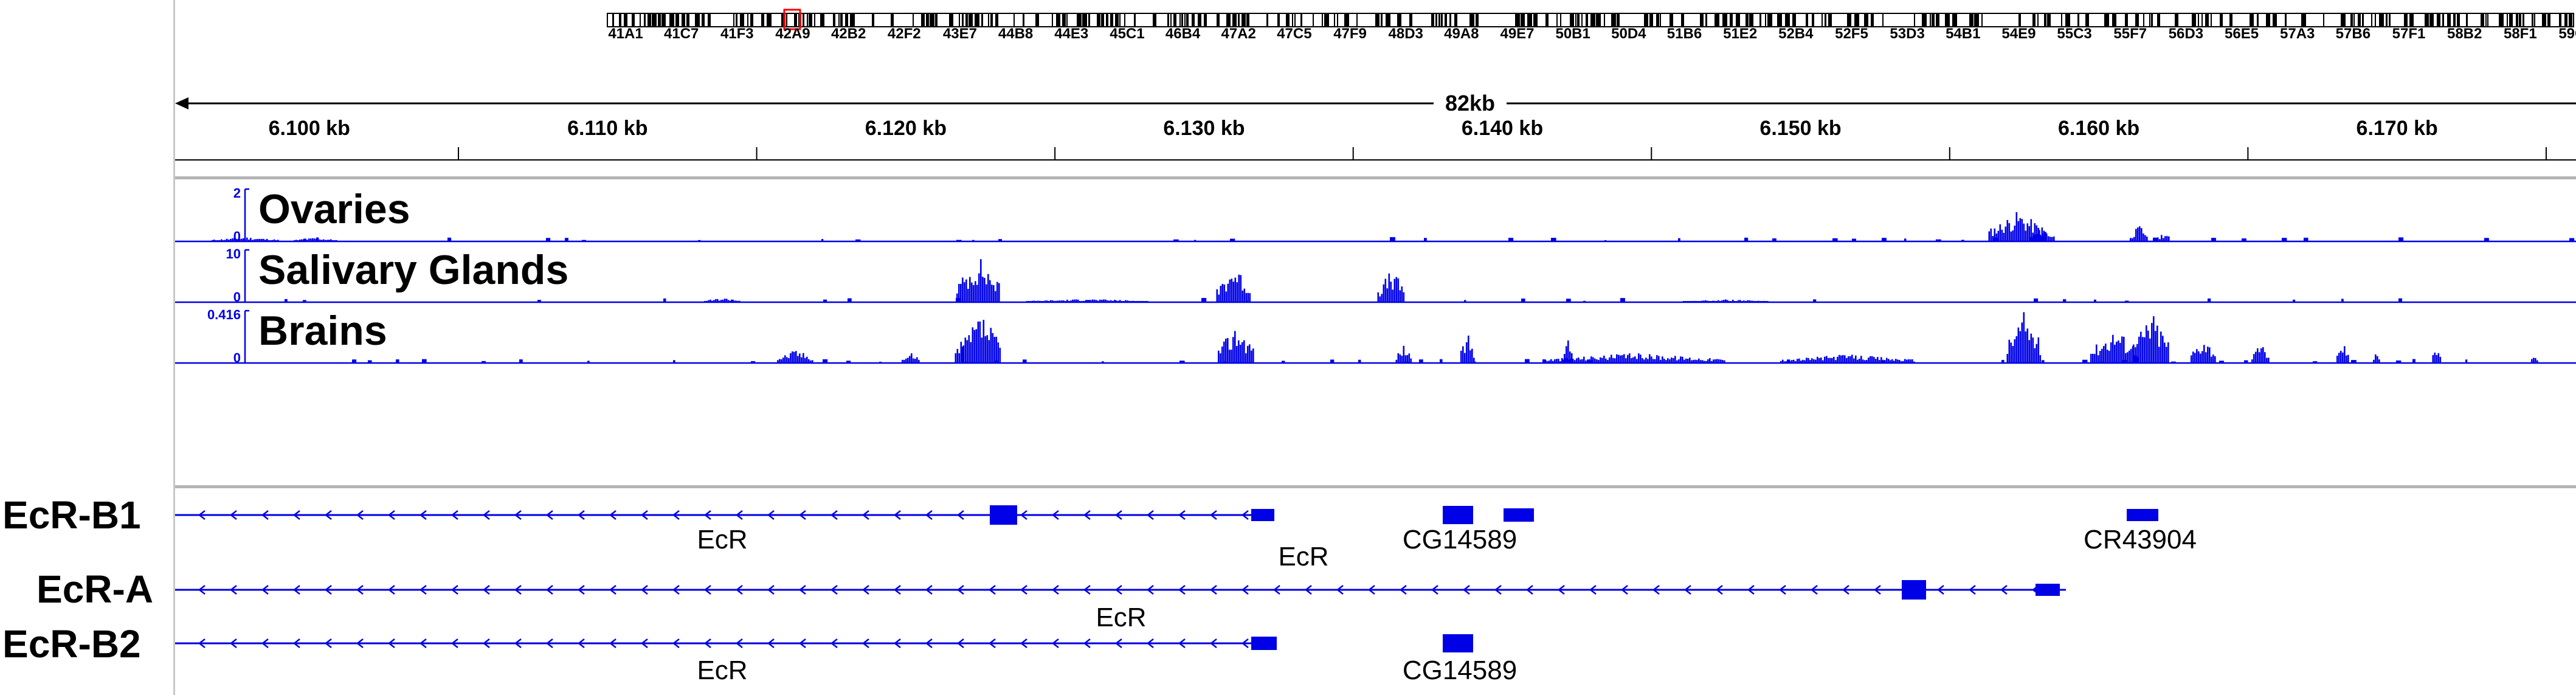  Describe the element at coordinates (846, 659) in the screenshot. I see `gene-row-ecr-b2: EcR CG14589` at that location.